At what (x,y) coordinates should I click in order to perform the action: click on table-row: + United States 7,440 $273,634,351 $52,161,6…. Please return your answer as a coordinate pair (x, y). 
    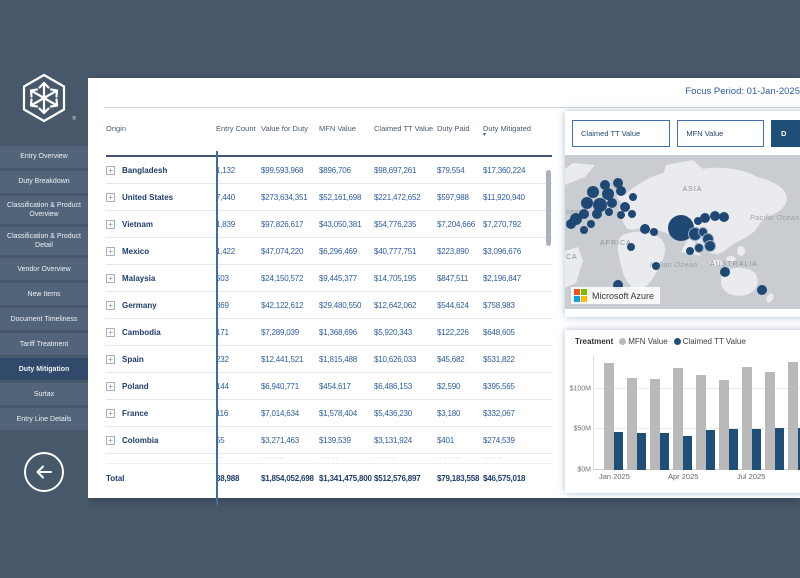
    Looking at the image, I should click on (329, 197).